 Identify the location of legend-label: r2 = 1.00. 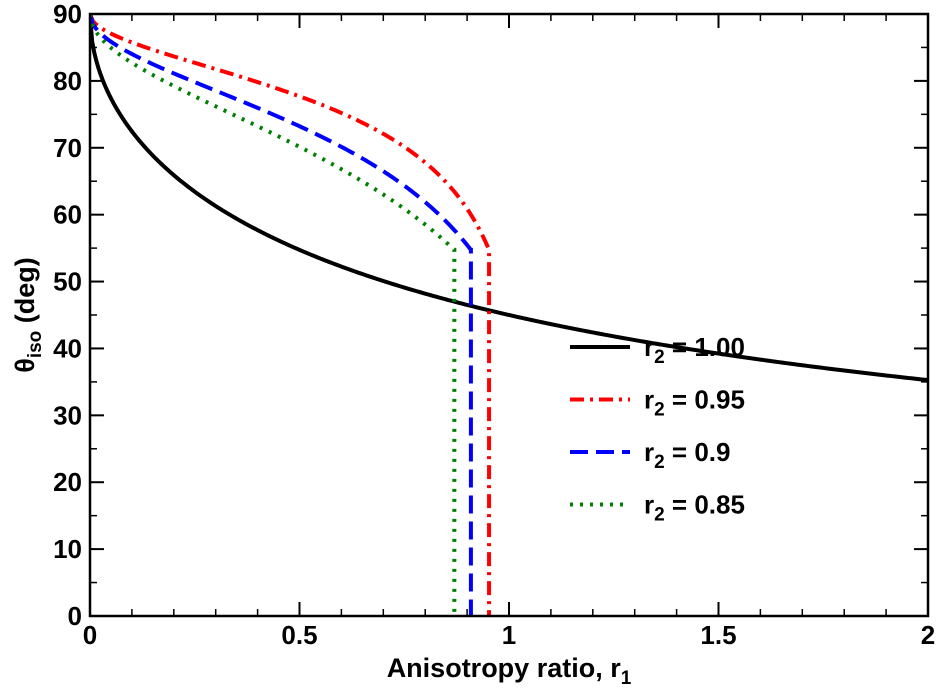
(694, 350).